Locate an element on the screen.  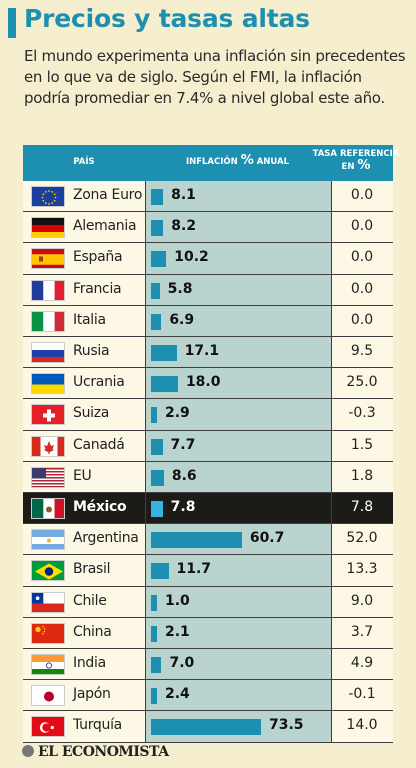
table-row: Brasil 11.7 13.3 is located at coordinates (208, 571).